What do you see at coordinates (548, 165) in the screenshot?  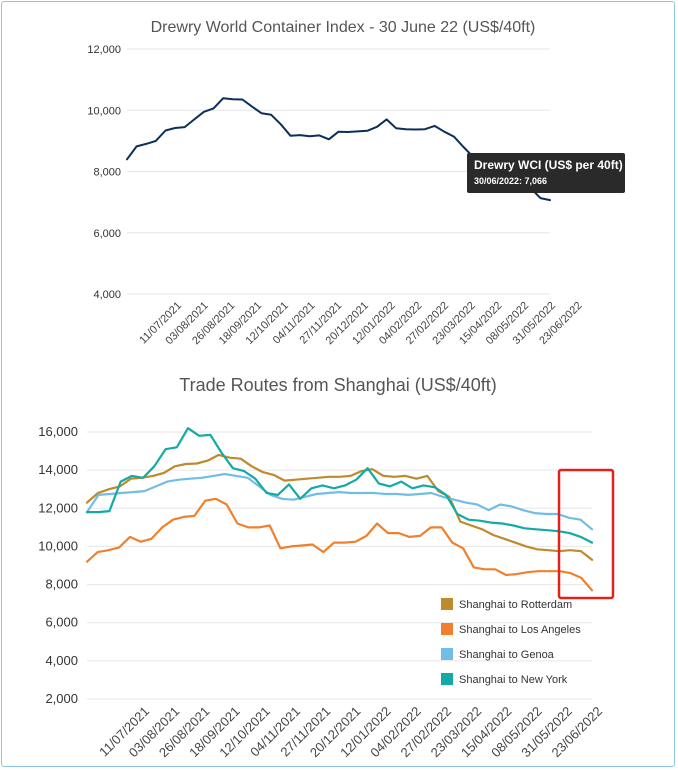 I see `tooltip-title: Drewry WCI (US$ per 40ft)` at bounding box center [548, 165].